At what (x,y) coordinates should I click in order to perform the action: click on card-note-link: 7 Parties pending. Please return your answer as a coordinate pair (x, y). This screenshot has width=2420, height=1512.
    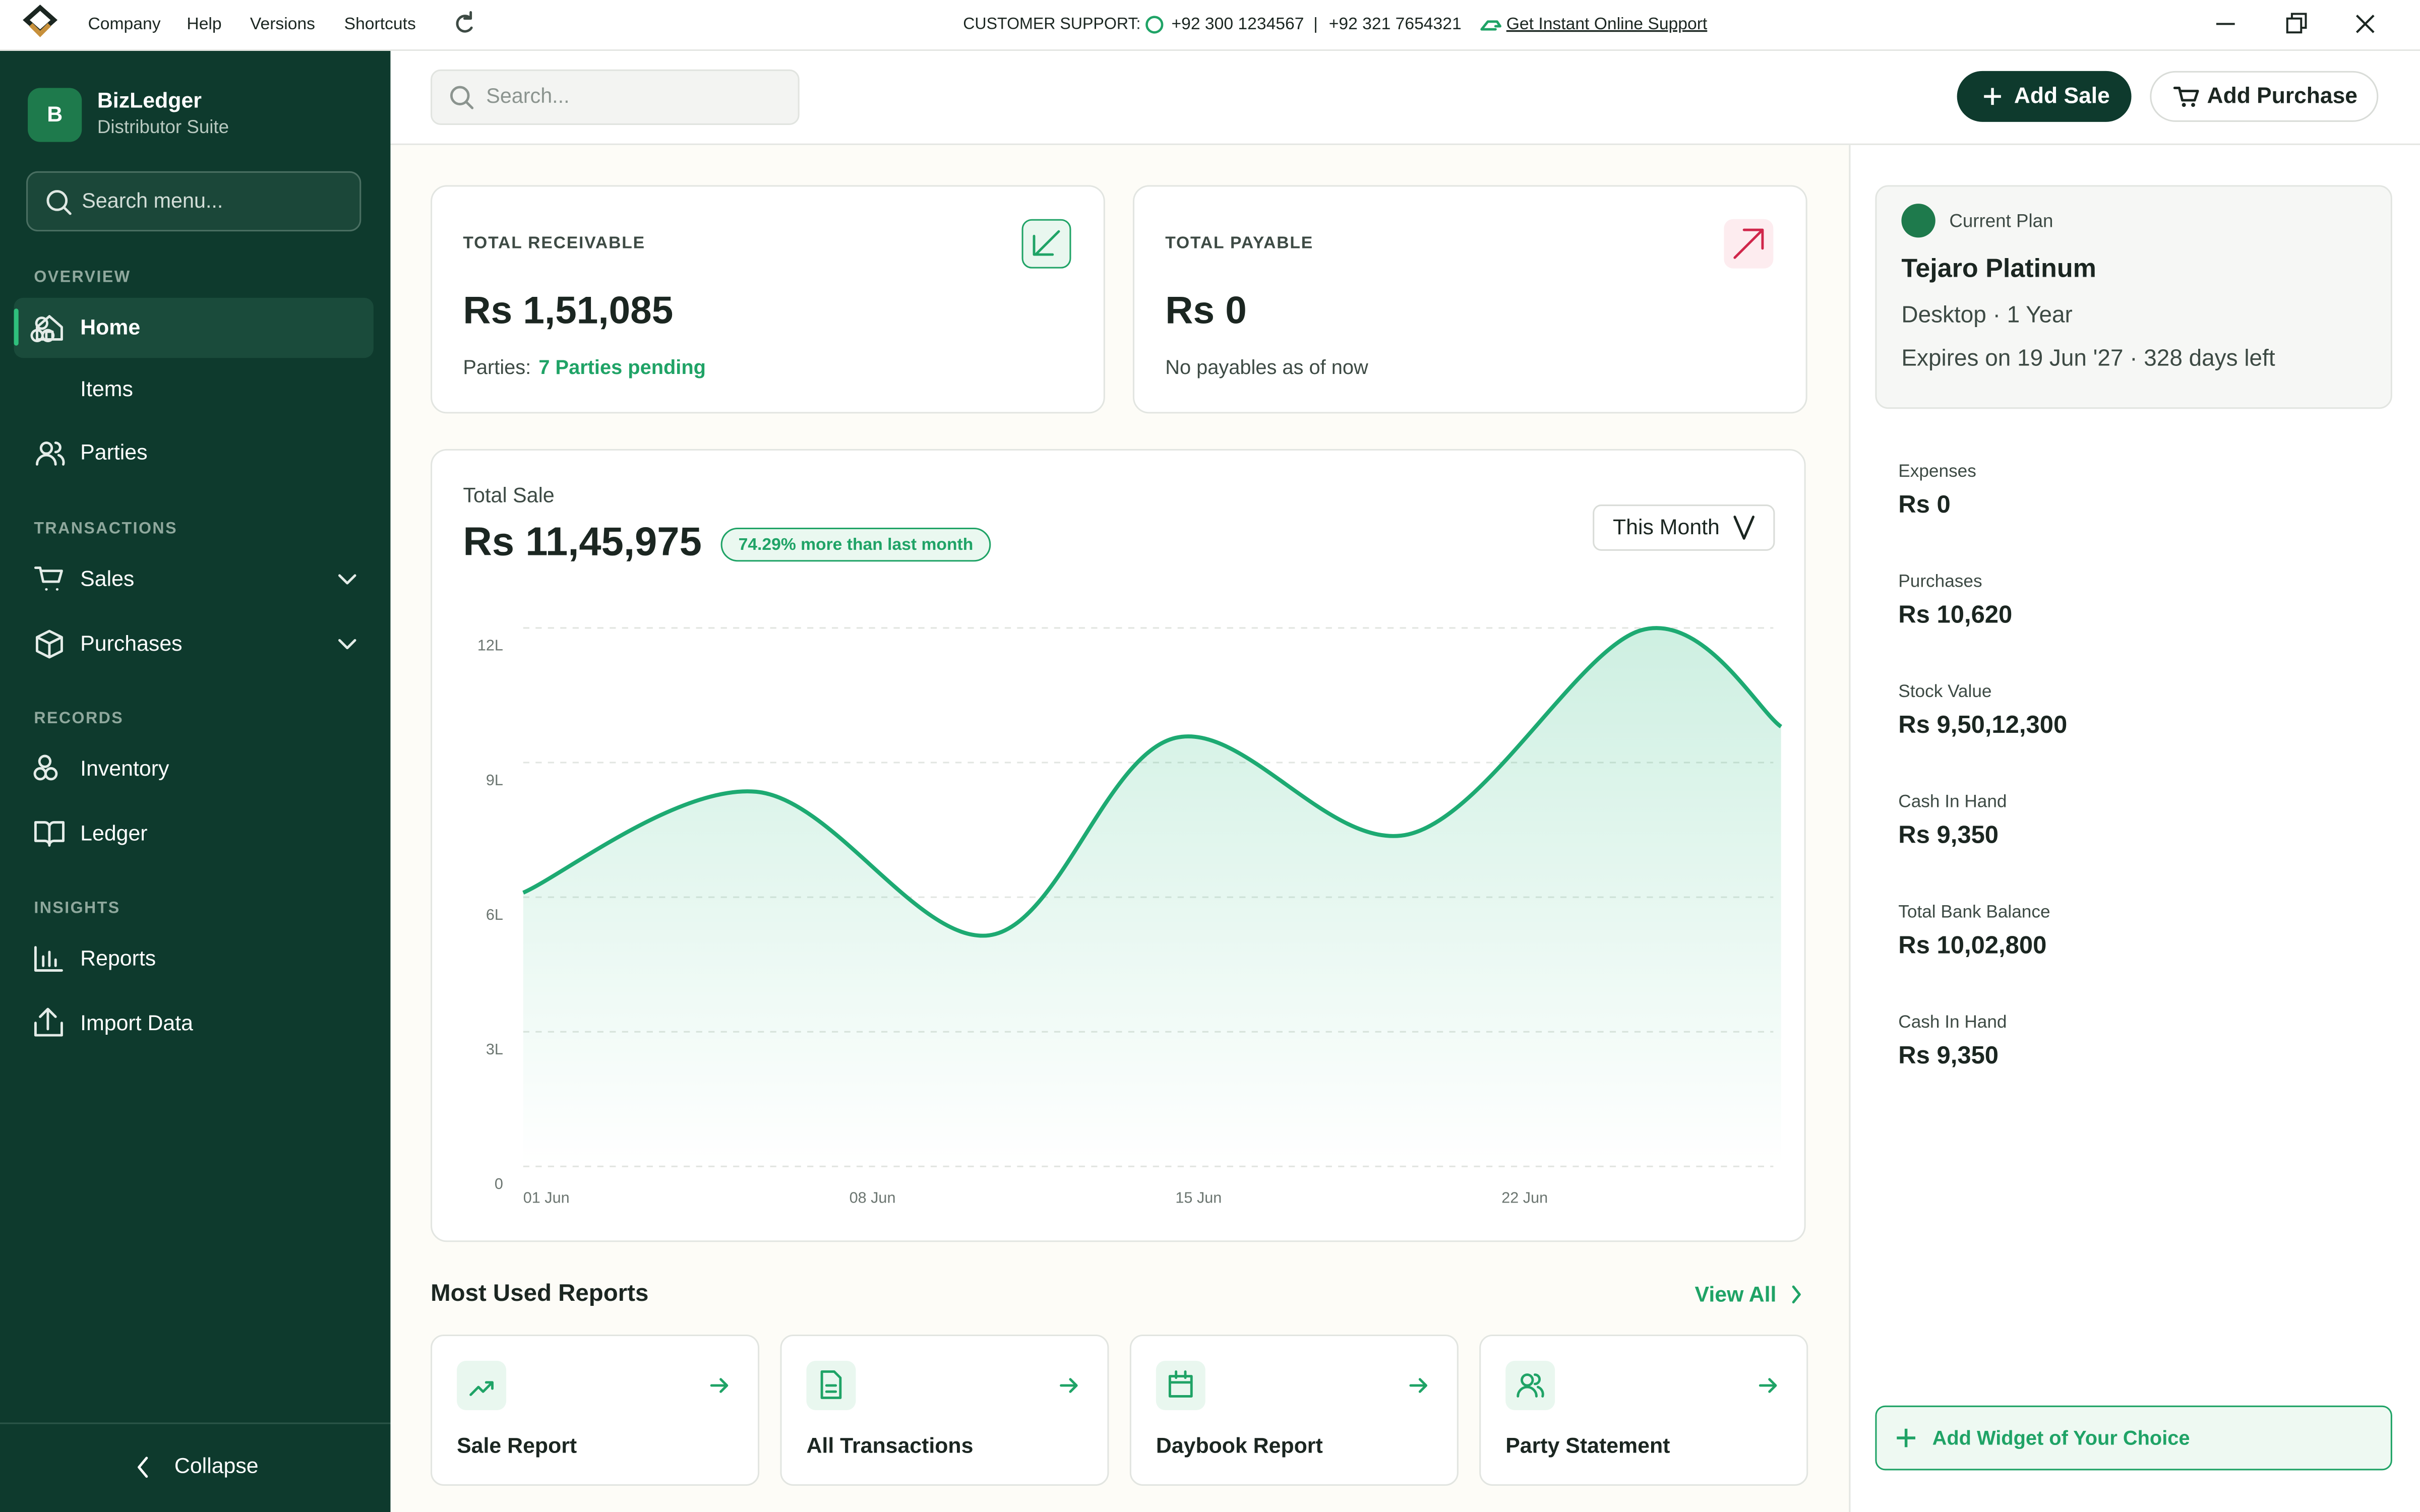
    Looking at the image, I should click on (622, 368).